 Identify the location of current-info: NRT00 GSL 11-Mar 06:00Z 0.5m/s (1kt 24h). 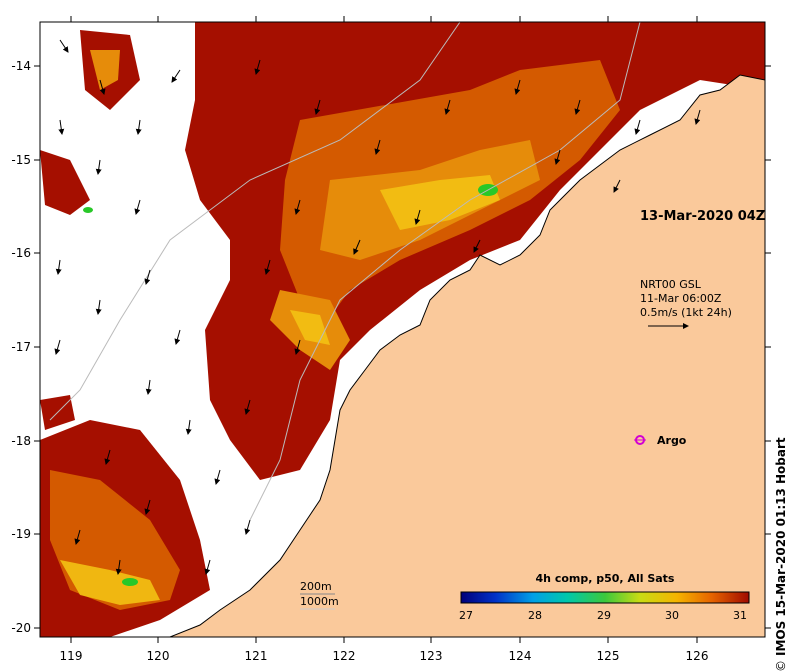
(686, 298).